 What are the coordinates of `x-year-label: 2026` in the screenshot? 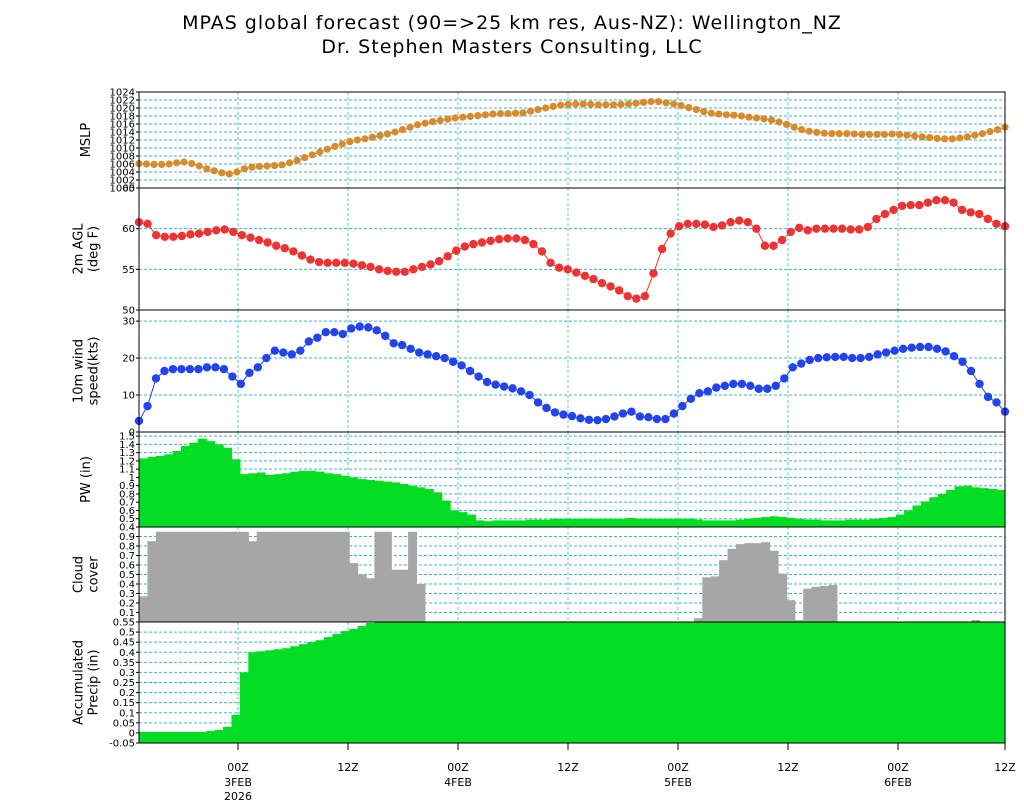 It's located at (238, 795).